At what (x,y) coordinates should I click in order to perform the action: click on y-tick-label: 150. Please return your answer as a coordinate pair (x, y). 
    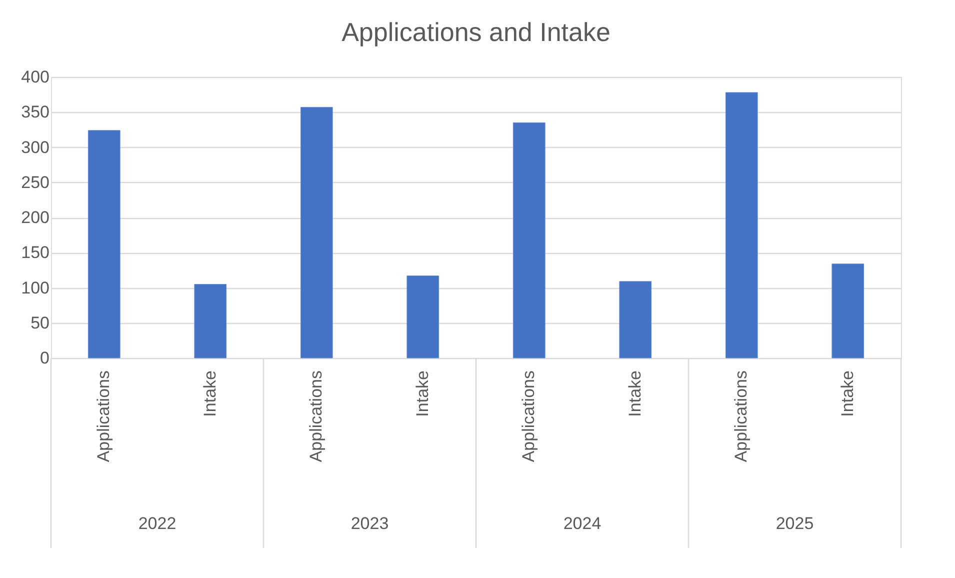
    Looking at the image, I should click on (35, 252).